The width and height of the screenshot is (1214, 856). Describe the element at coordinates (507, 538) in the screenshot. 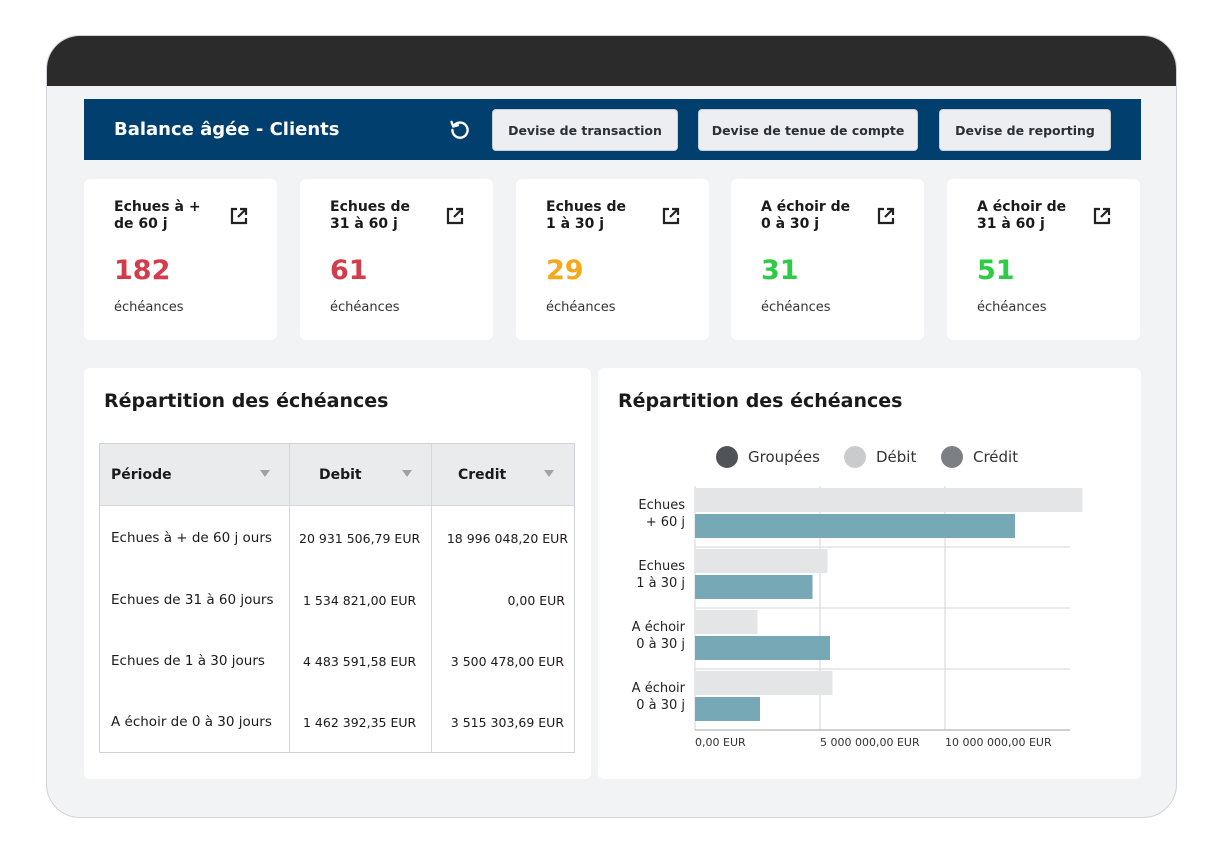

I see `table-cell-credit: 18 996 048,20 EUR` at that location.